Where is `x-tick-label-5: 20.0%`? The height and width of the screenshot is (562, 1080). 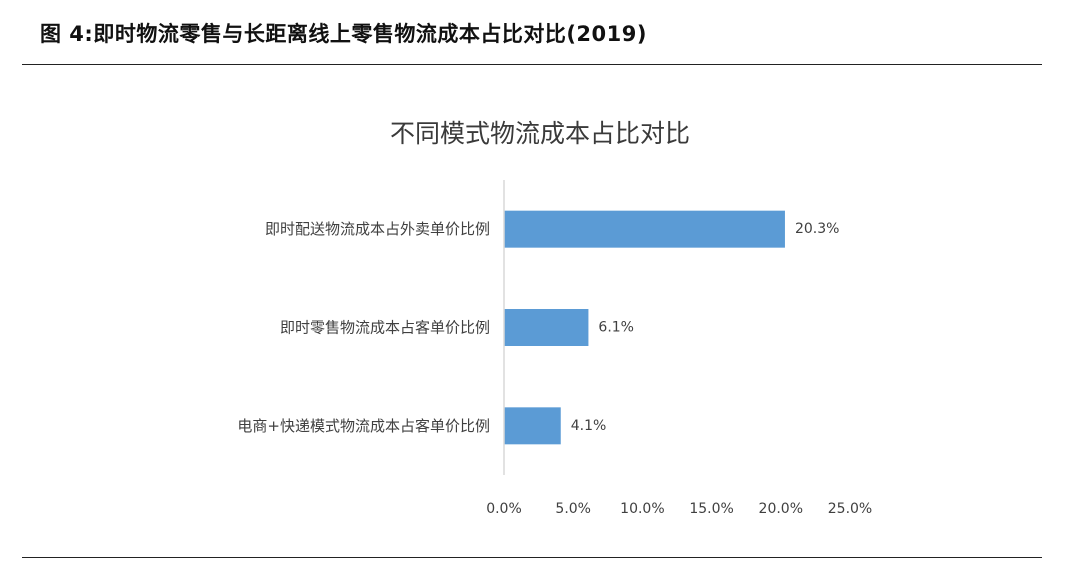
x-tick-label-5: 20.0% is located at coordinates (781, 509).